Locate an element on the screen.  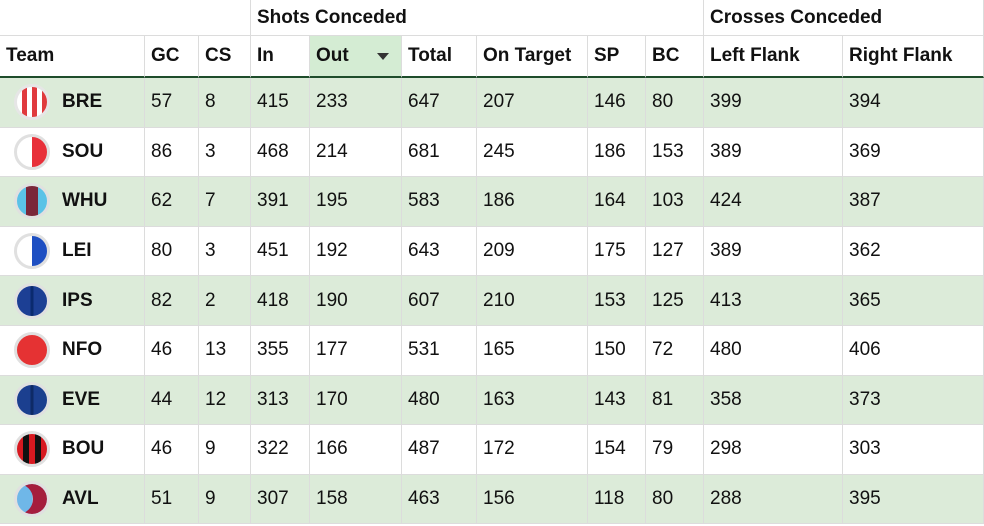
cell-right-flank: 365 is located at coordinates (913, 301).